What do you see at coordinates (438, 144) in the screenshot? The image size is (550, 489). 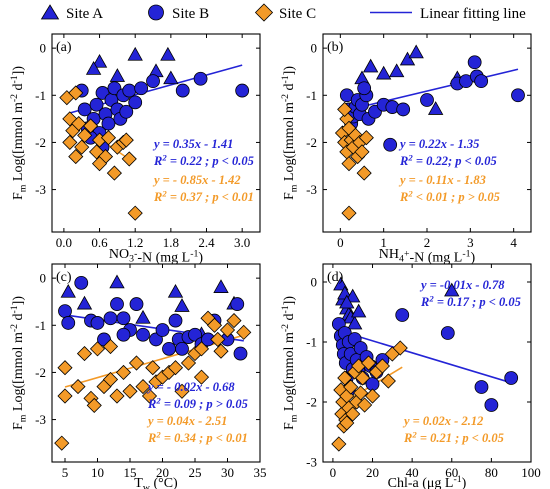 I see `fit-eq-blue-b: y = 0.22x - 1.35` at bounding box center [438, 144].